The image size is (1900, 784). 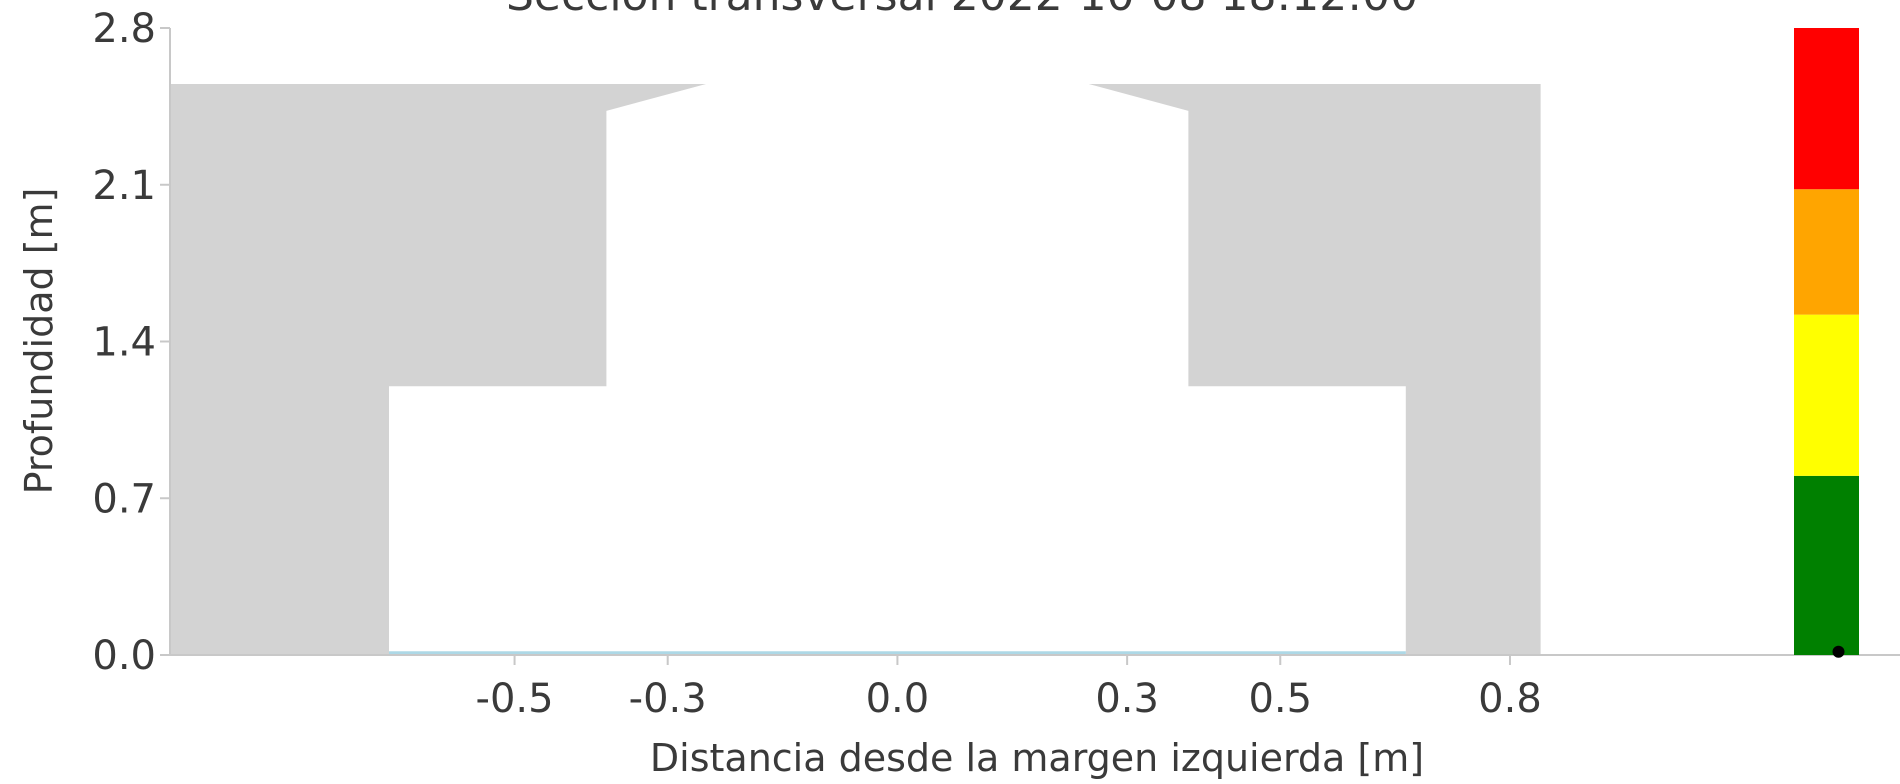 What do you see at coordinates (124, 499) in the screenshot?
I see `y-tick-label: 0.7` at bounding box center [124, 499].